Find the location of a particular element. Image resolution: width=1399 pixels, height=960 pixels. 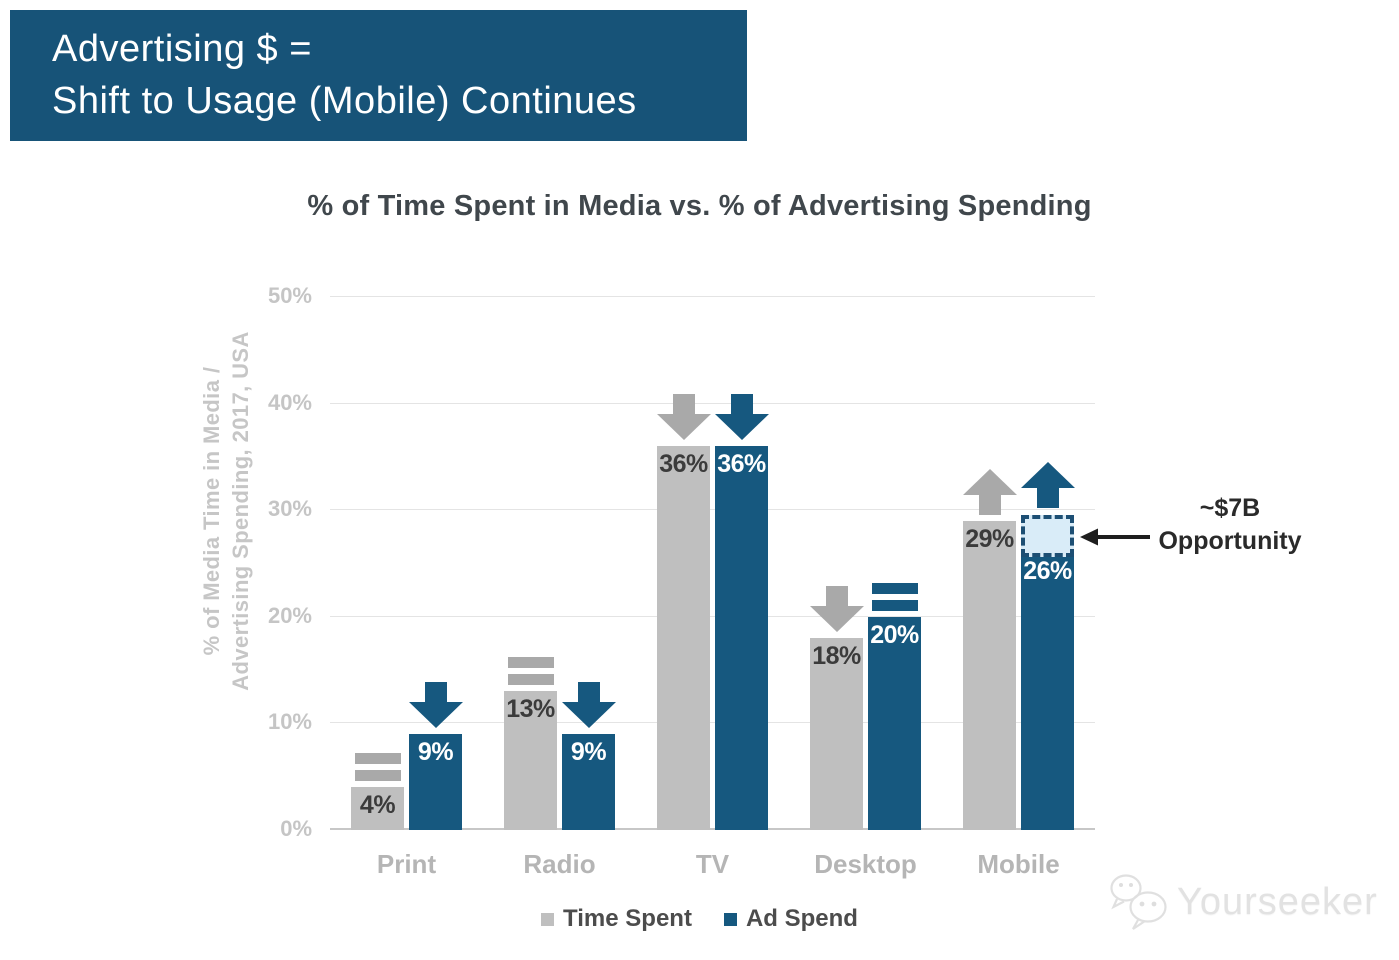

ad-spend-swatch-icon is located at coordinates (730, 919).